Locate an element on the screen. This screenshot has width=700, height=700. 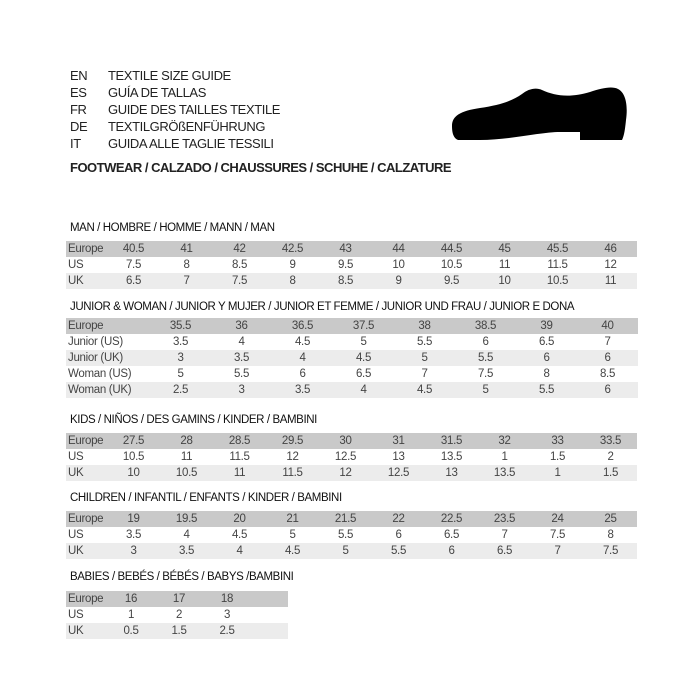
table-row: UK 10 10.5 11 11.5 12 12.5 13 13.5 1 1.5 is located at coordinates (351, 473).